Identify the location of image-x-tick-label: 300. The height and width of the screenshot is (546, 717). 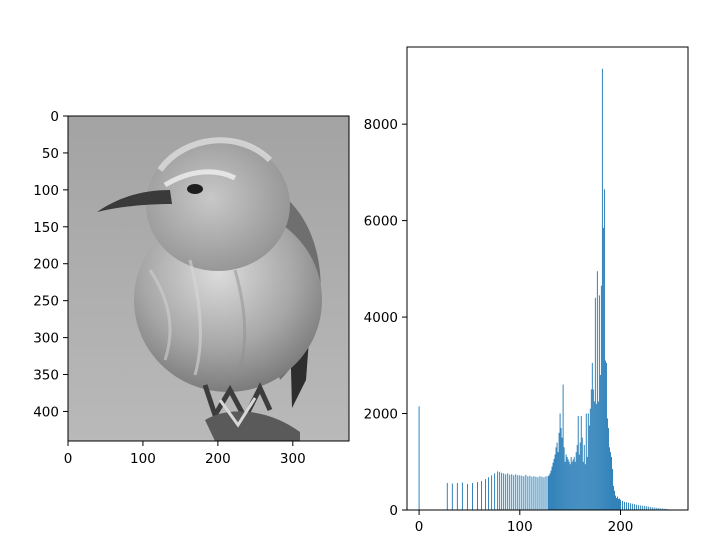
(293, 459).